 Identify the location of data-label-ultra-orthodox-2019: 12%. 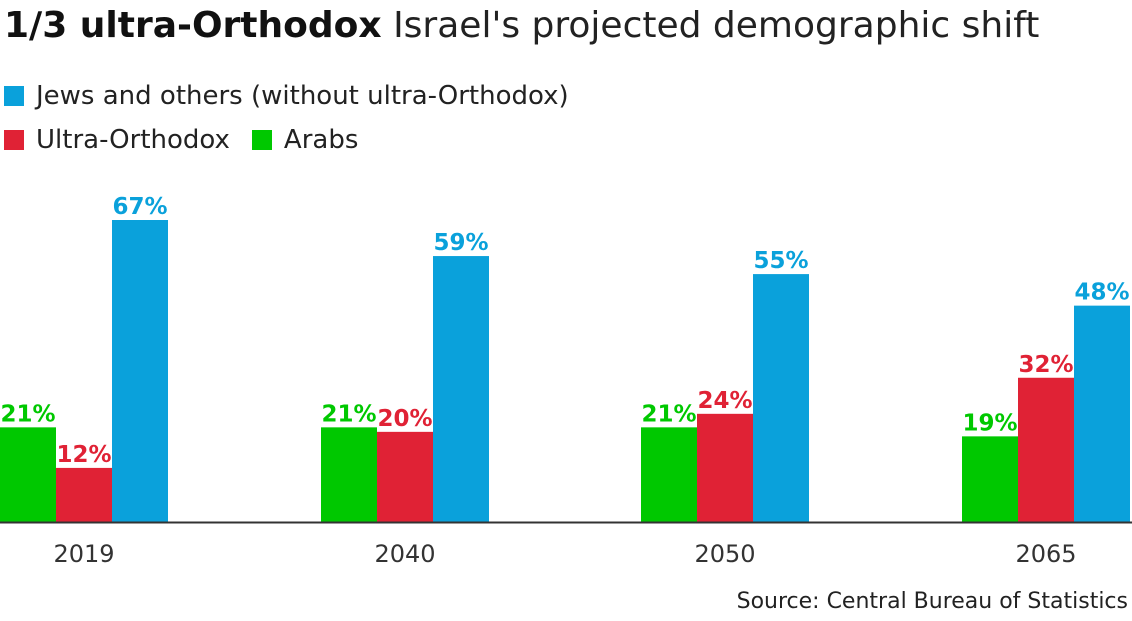
(83, 455).